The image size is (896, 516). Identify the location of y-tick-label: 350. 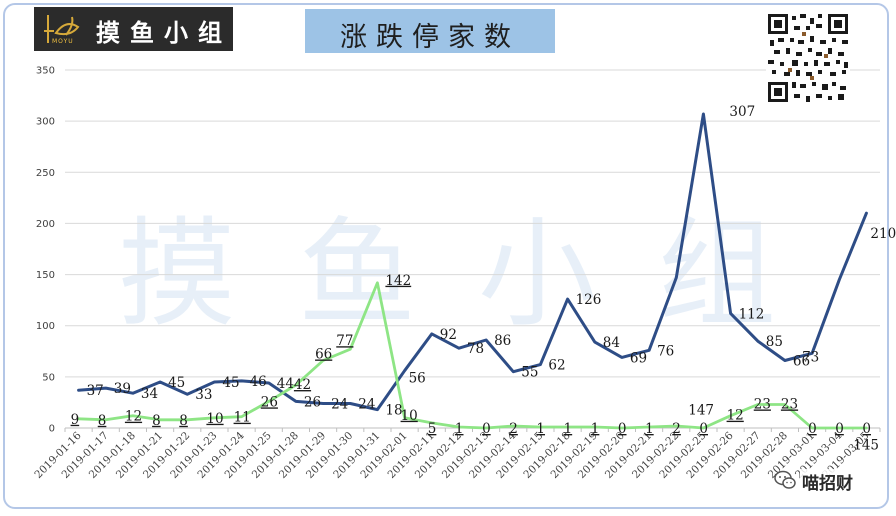
(45, 71).